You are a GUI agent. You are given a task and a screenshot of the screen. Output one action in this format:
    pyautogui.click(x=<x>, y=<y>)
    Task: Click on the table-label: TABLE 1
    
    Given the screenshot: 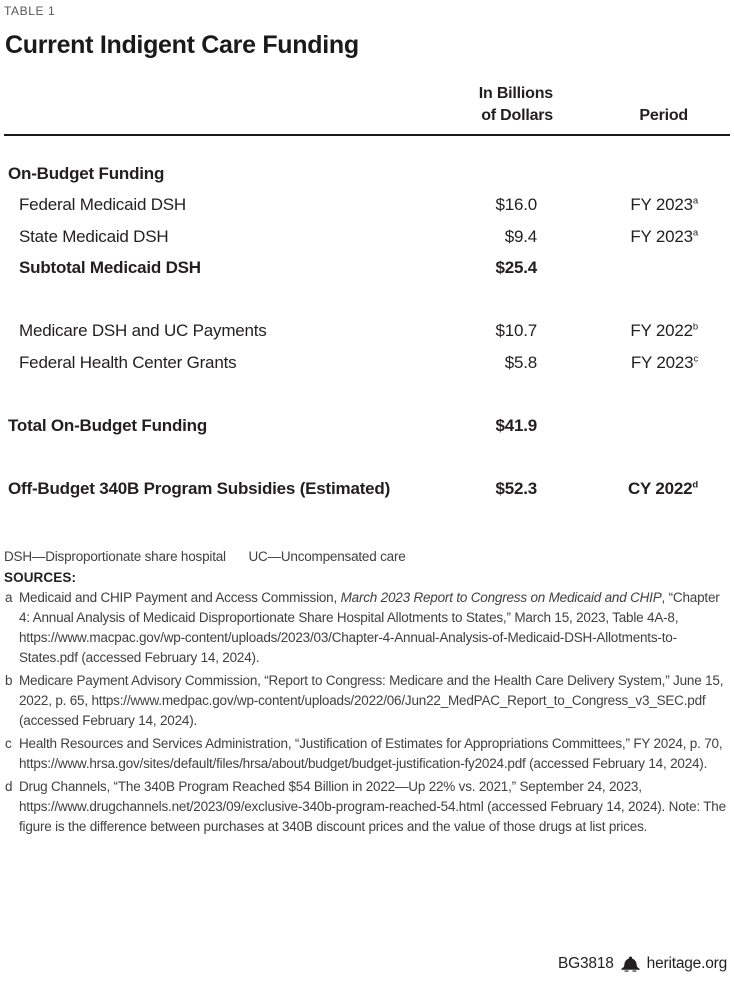 What is the action you would take?
    pyautogui.click(x=30, y=11)
    